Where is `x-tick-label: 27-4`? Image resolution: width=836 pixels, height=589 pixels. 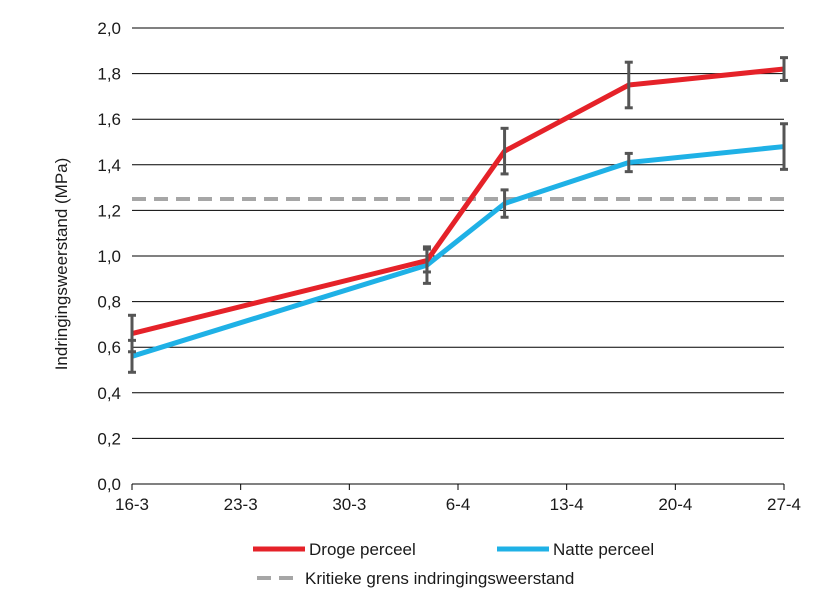
x-tick-label: 27-4 is located at coordinates (784, 504).